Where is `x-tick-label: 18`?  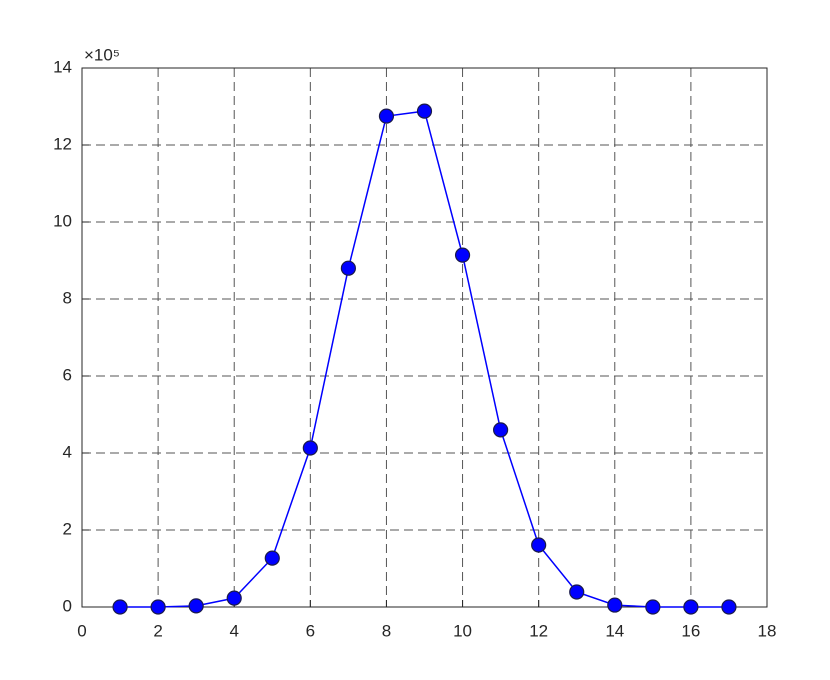
x-tick-label: 18 is located at coordinates (767, 630).